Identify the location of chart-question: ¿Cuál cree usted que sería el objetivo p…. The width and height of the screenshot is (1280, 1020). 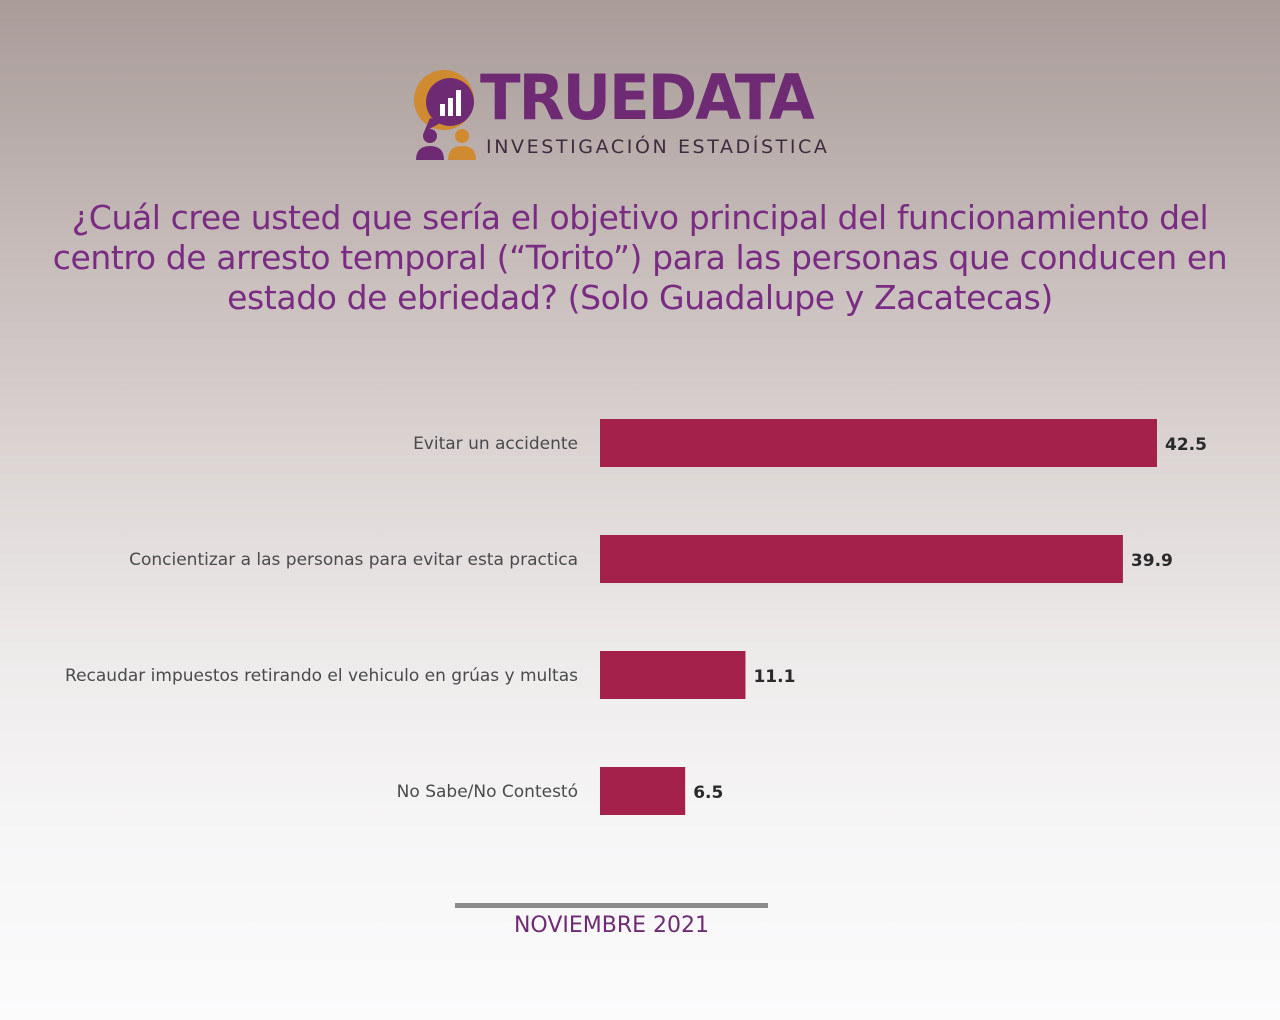
(640, 257).